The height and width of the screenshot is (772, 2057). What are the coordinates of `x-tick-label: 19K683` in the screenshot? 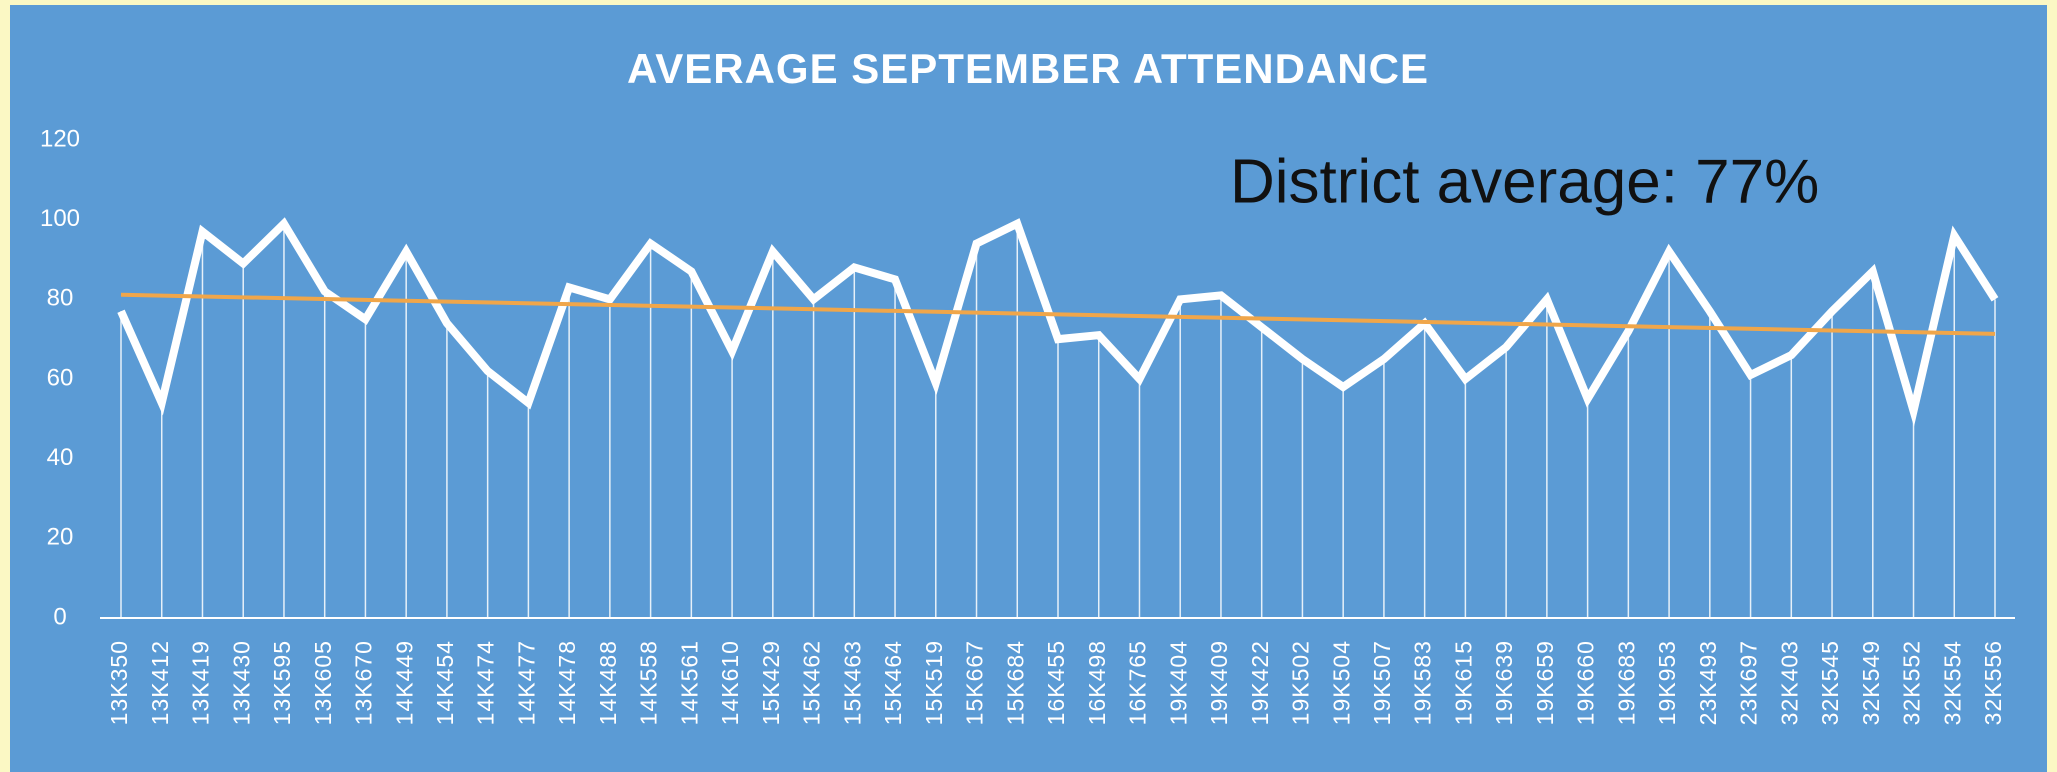 It's located at (1626, 682).